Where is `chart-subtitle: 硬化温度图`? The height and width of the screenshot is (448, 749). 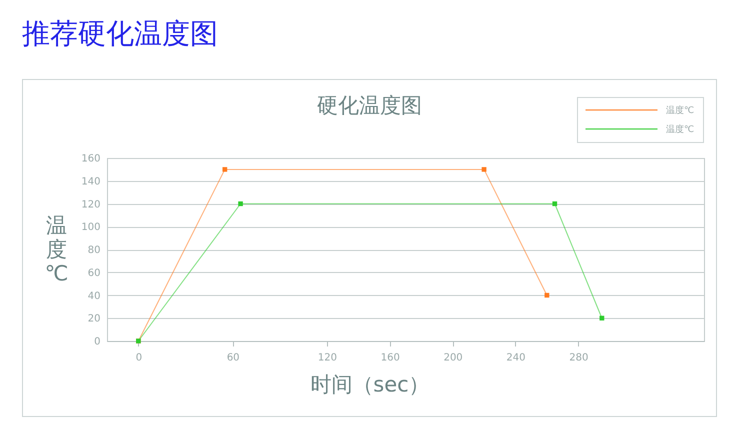
chart-subtitle: 硬化温度图 is located at coordinates (369, 106).